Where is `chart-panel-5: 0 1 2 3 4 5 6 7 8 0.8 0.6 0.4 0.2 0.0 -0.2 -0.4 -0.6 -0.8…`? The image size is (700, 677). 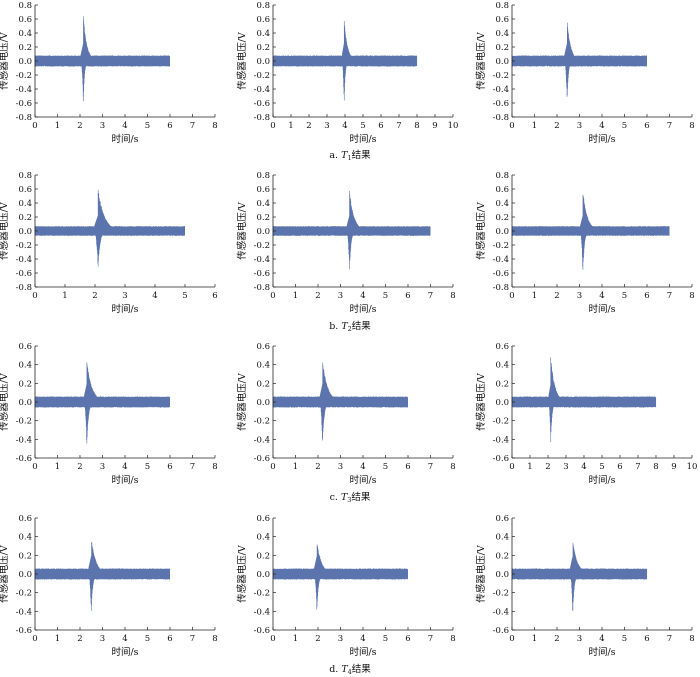 chart-panel-5: 0 1 2 3 4 5 6 7 8 0.8 0.6 0.4 0.2 0.0 -0.2 -0.4 -0.6 -0.8… is located at coordinates (346, 243).